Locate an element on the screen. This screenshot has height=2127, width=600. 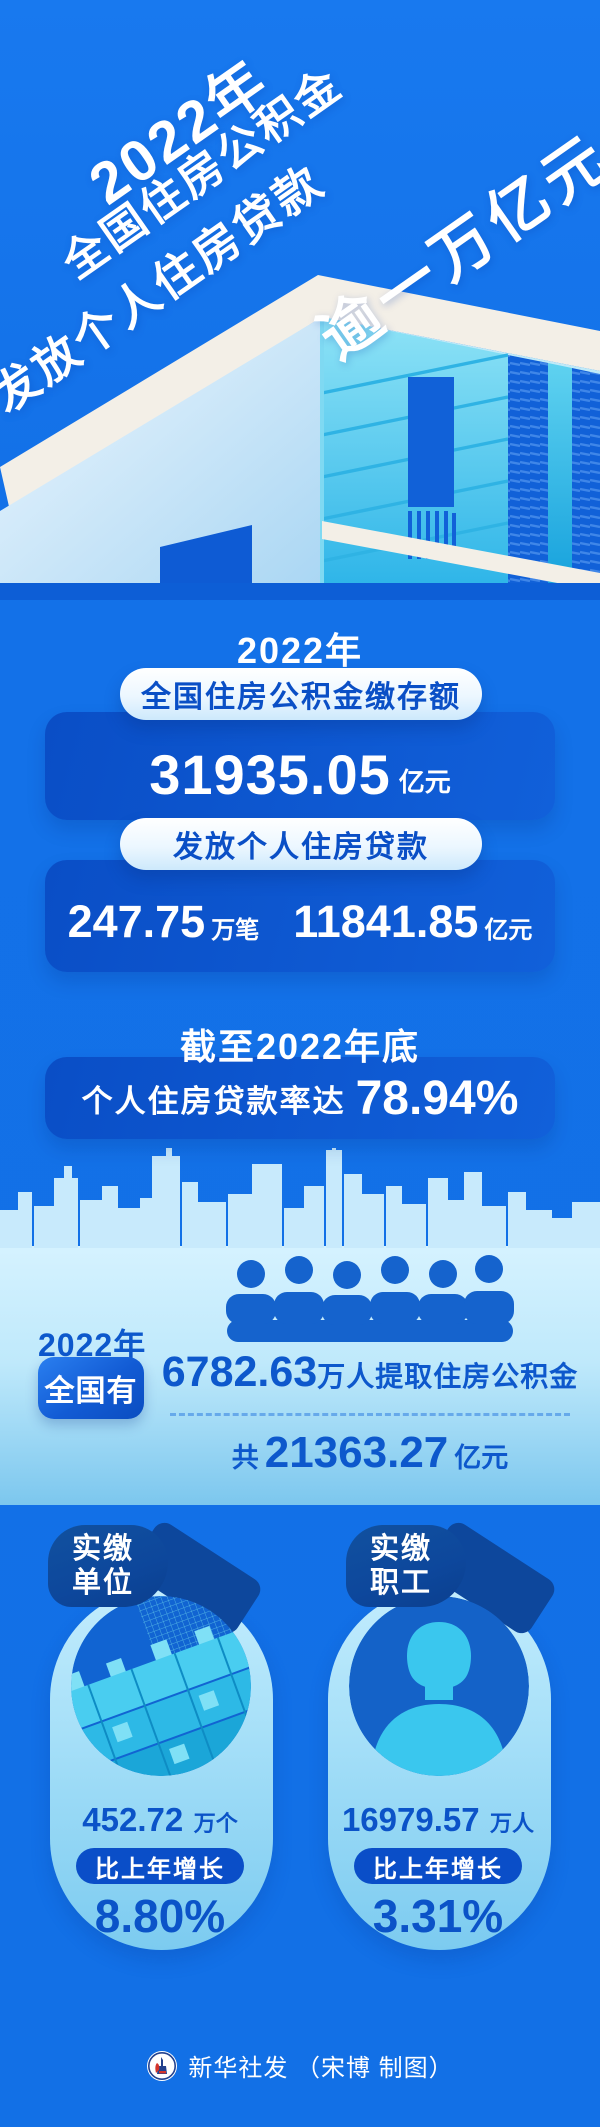
building-icon is located at coordinates (161, 1686).